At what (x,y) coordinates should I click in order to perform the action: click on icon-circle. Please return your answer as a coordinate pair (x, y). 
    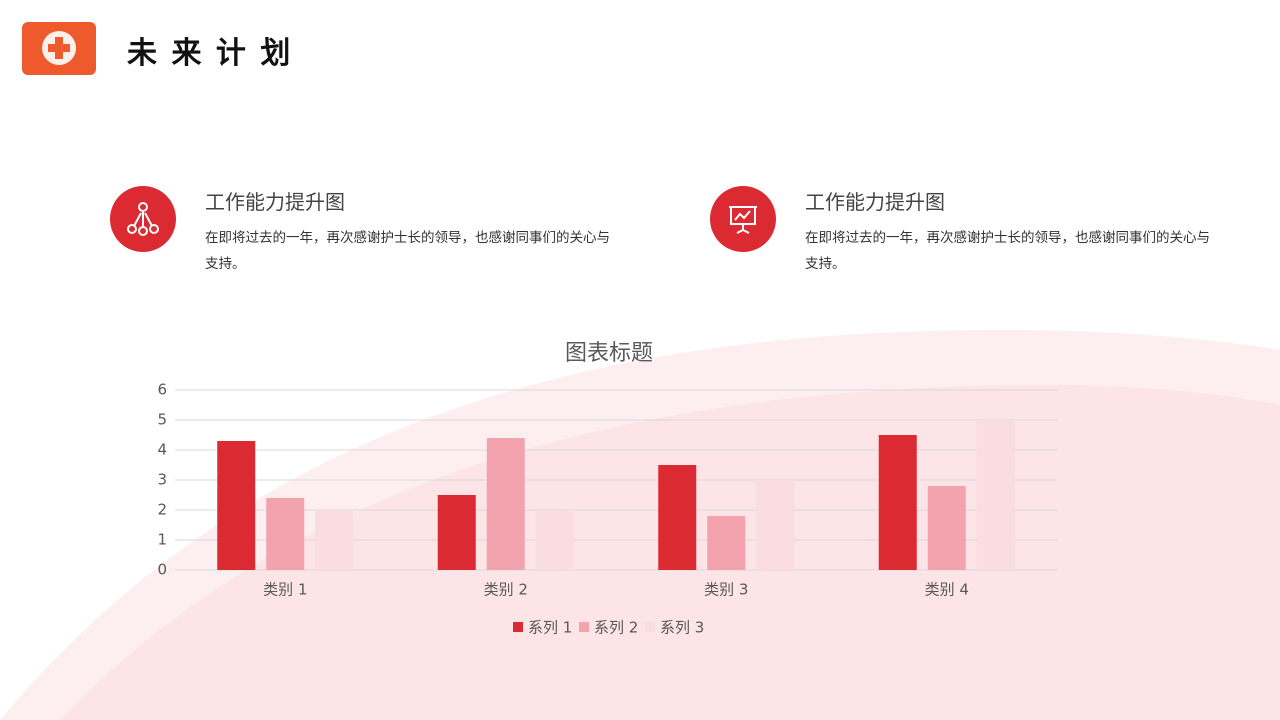
    Looking at the image, I should click on (743, 219).